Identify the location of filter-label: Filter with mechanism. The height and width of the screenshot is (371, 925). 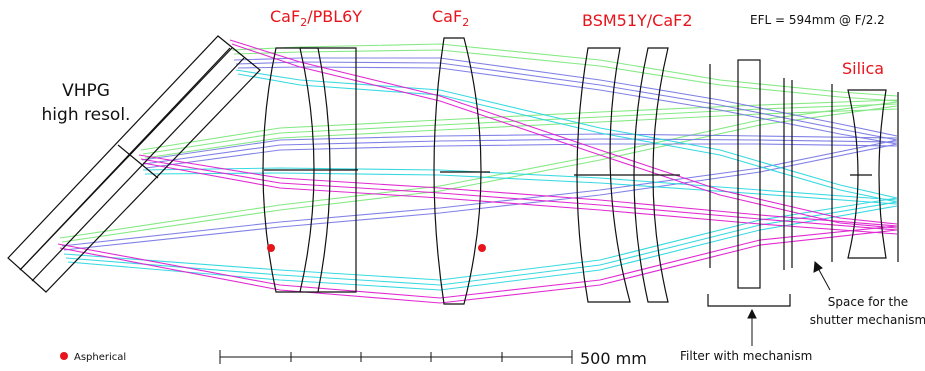
(746, 356).